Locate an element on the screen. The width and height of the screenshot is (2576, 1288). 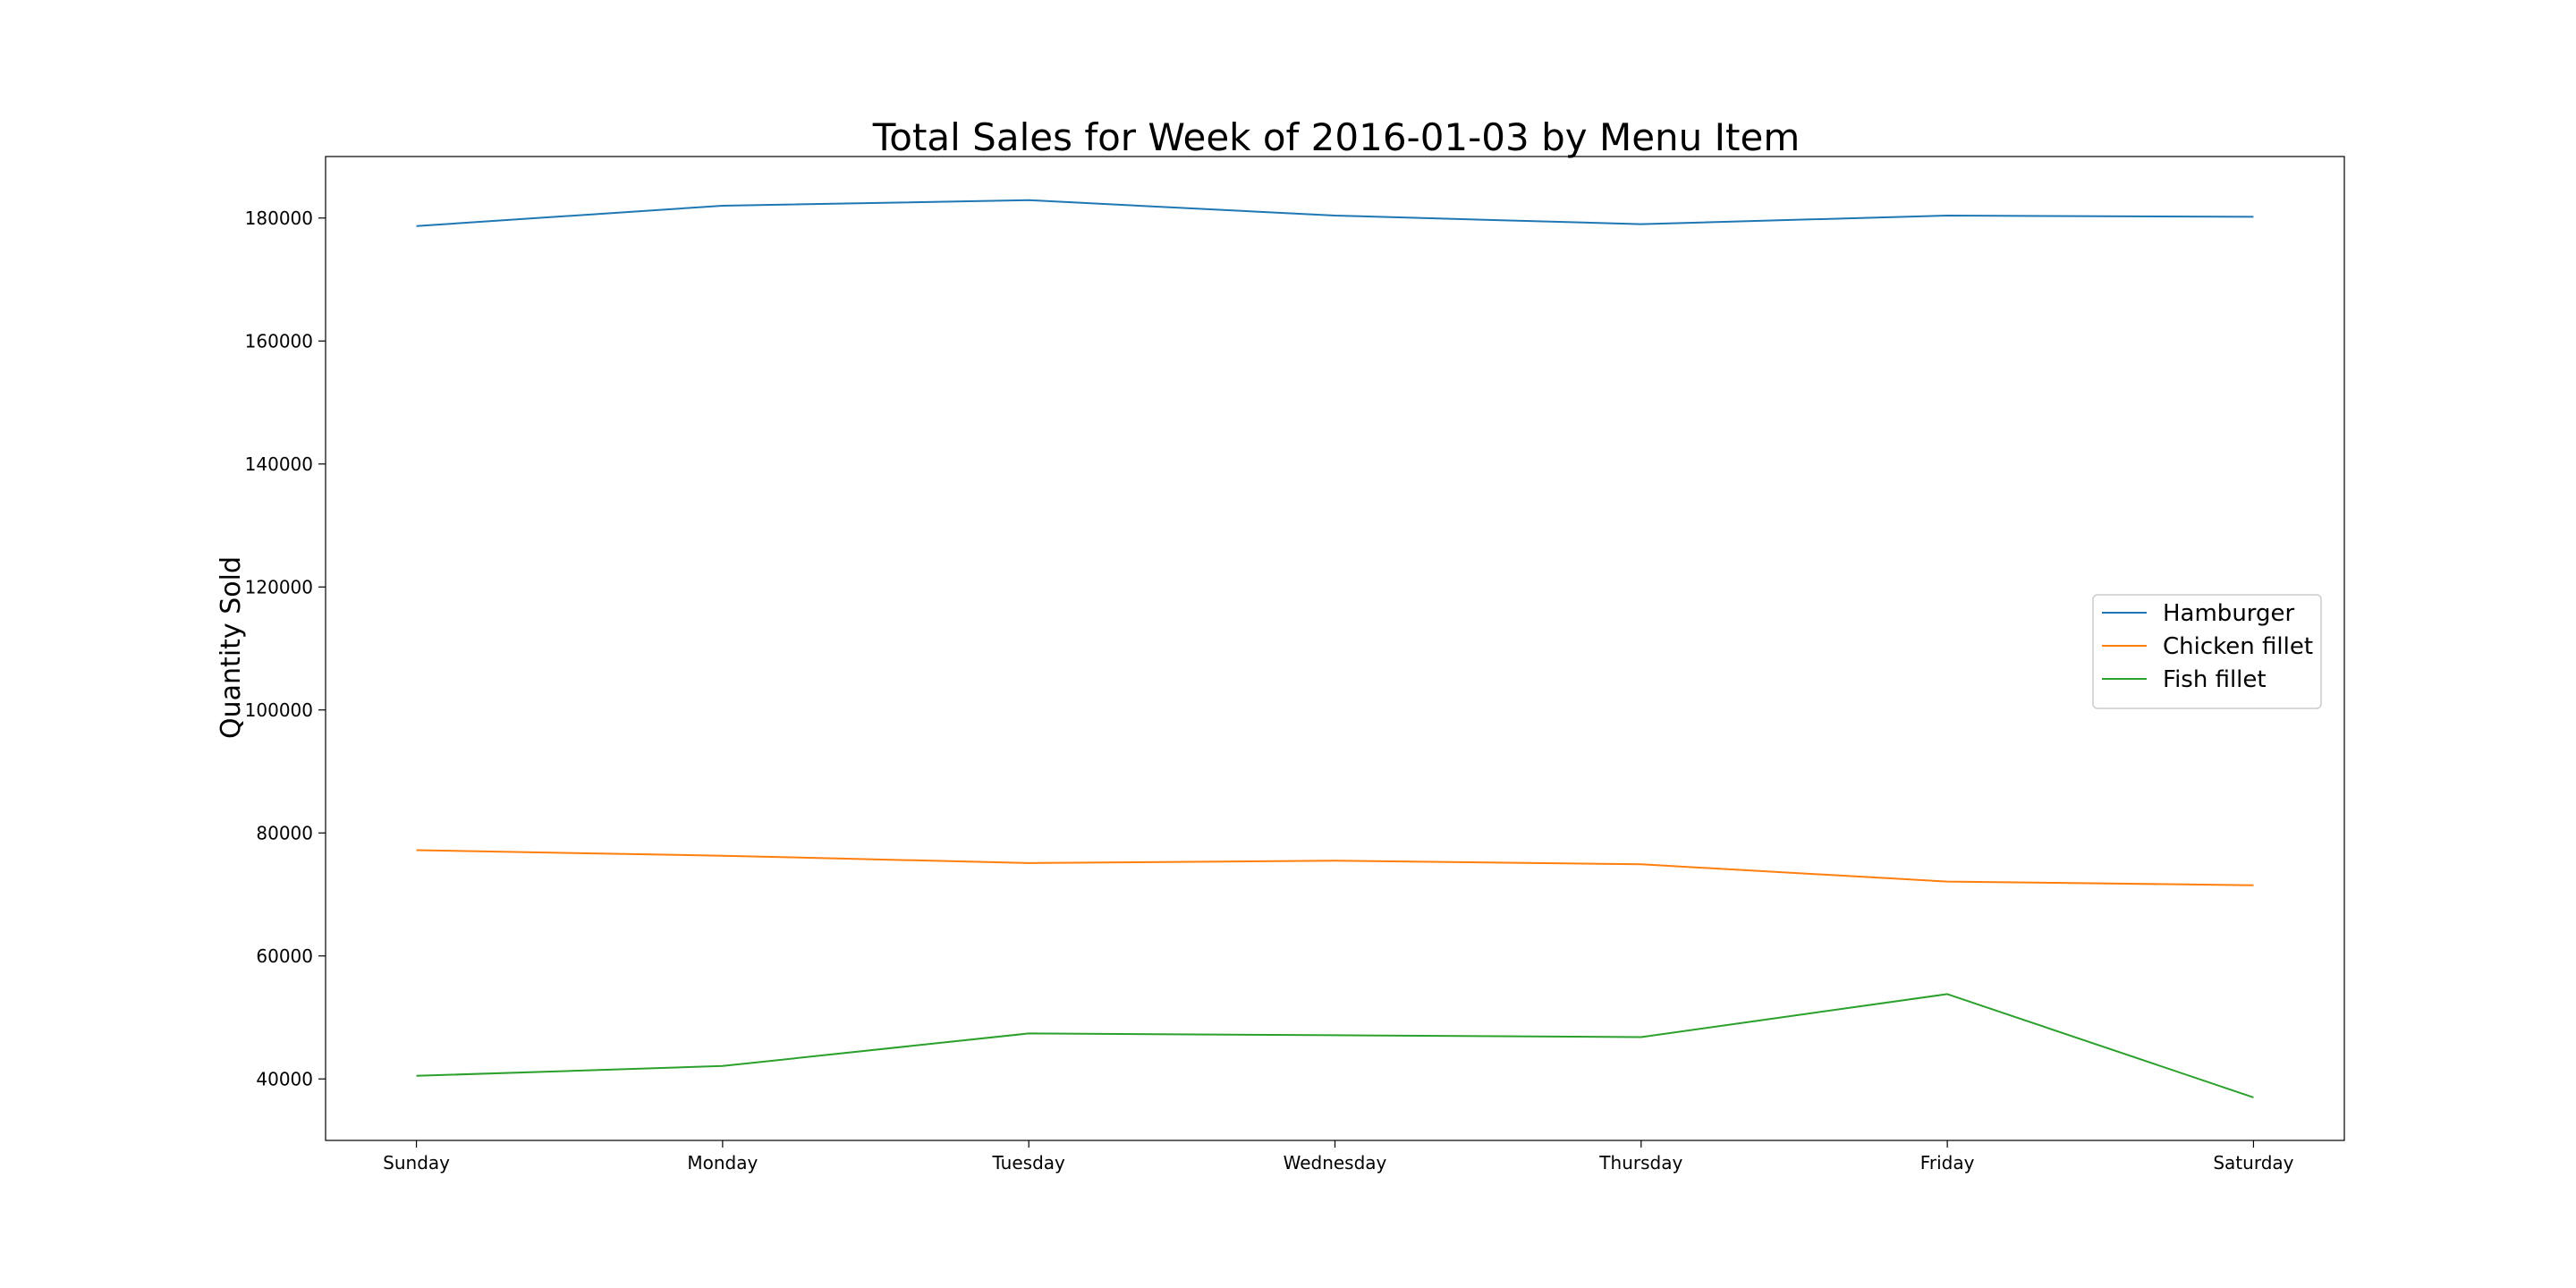
y-tick-label: 180000 is located at coordinates (279, 218).